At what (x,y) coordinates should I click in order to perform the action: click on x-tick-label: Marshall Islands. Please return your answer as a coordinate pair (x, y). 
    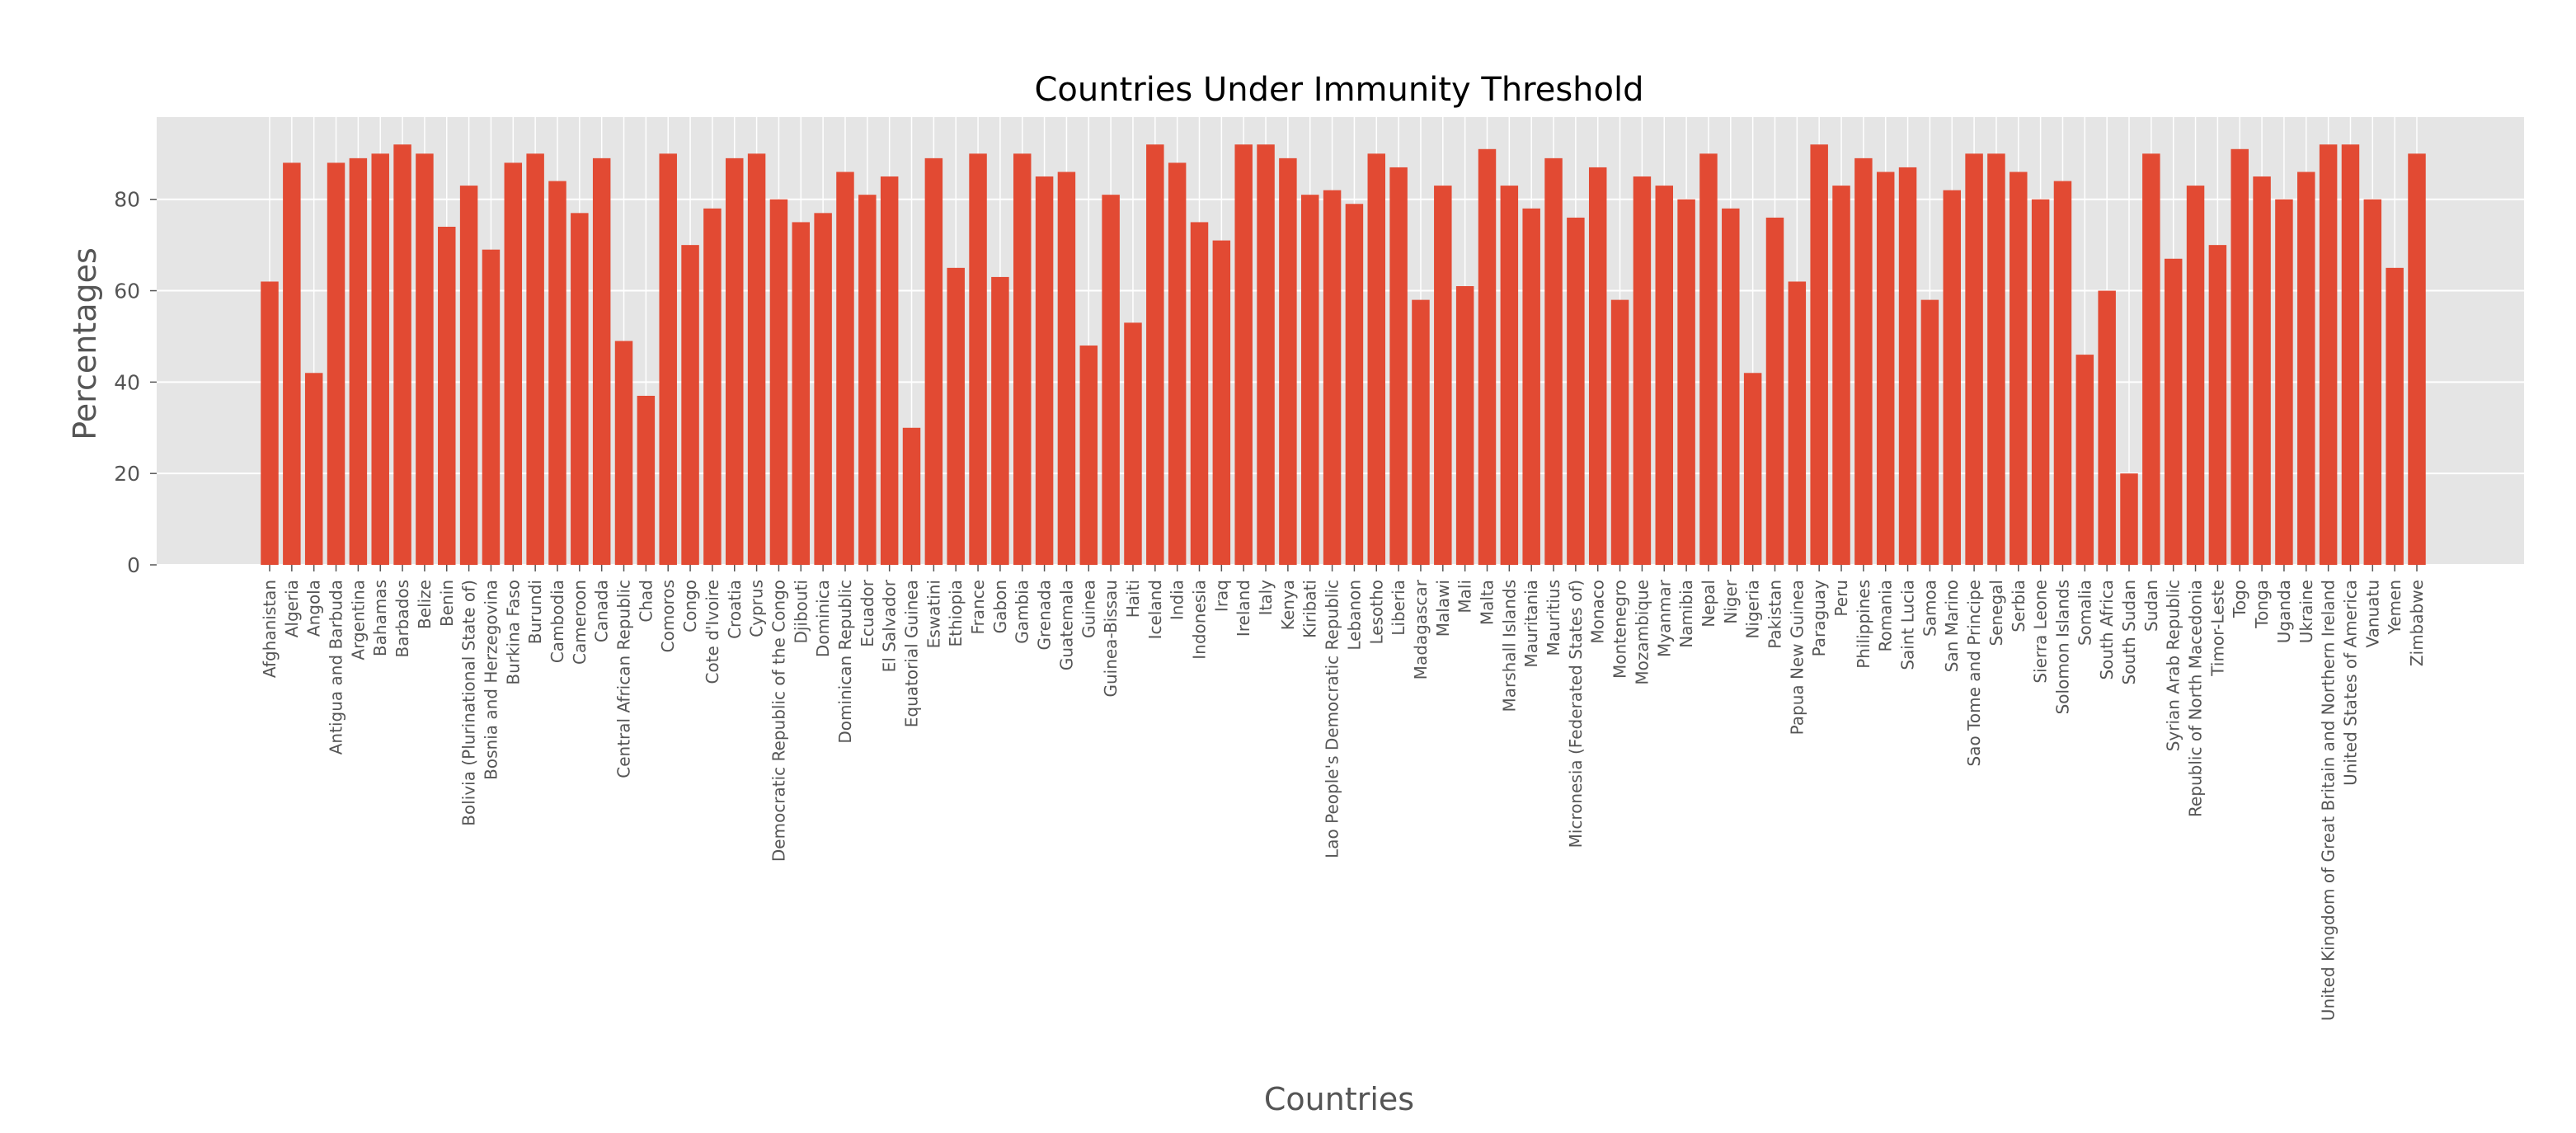
    Looking at the image, I should click on (1509, 646).